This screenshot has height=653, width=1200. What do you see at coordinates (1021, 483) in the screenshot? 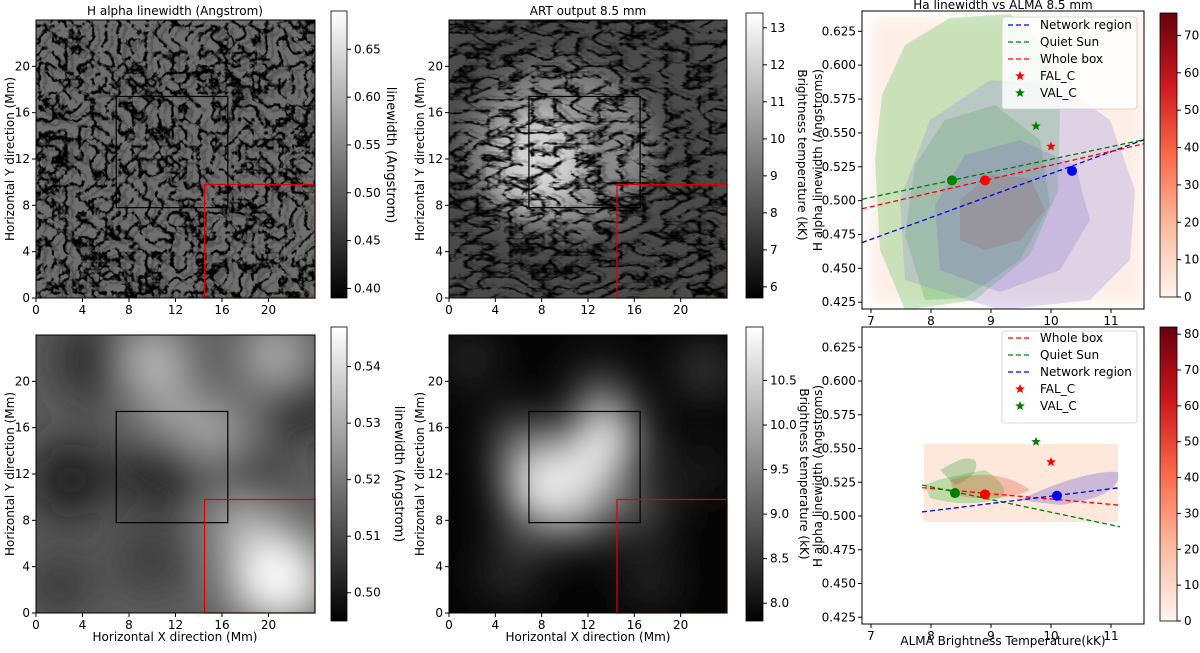
I see `density-contours` at bounding box center [1021, 483].